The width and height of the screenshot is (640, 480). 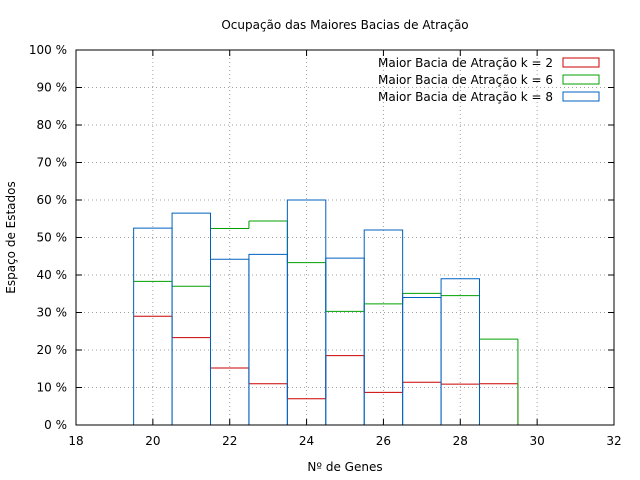 I want to click on y-tick-label: 50 %, so click(x=52, y=238).